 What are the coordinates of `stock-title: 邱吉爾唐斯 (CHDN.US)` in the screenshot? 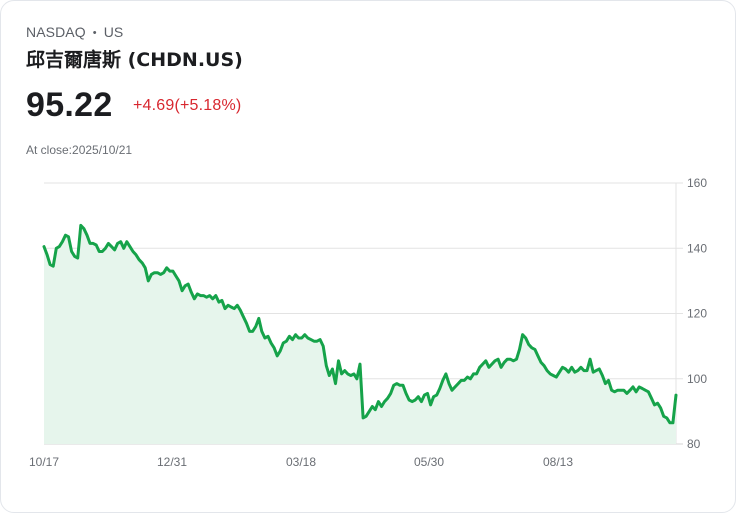 It's located at (134, 60).